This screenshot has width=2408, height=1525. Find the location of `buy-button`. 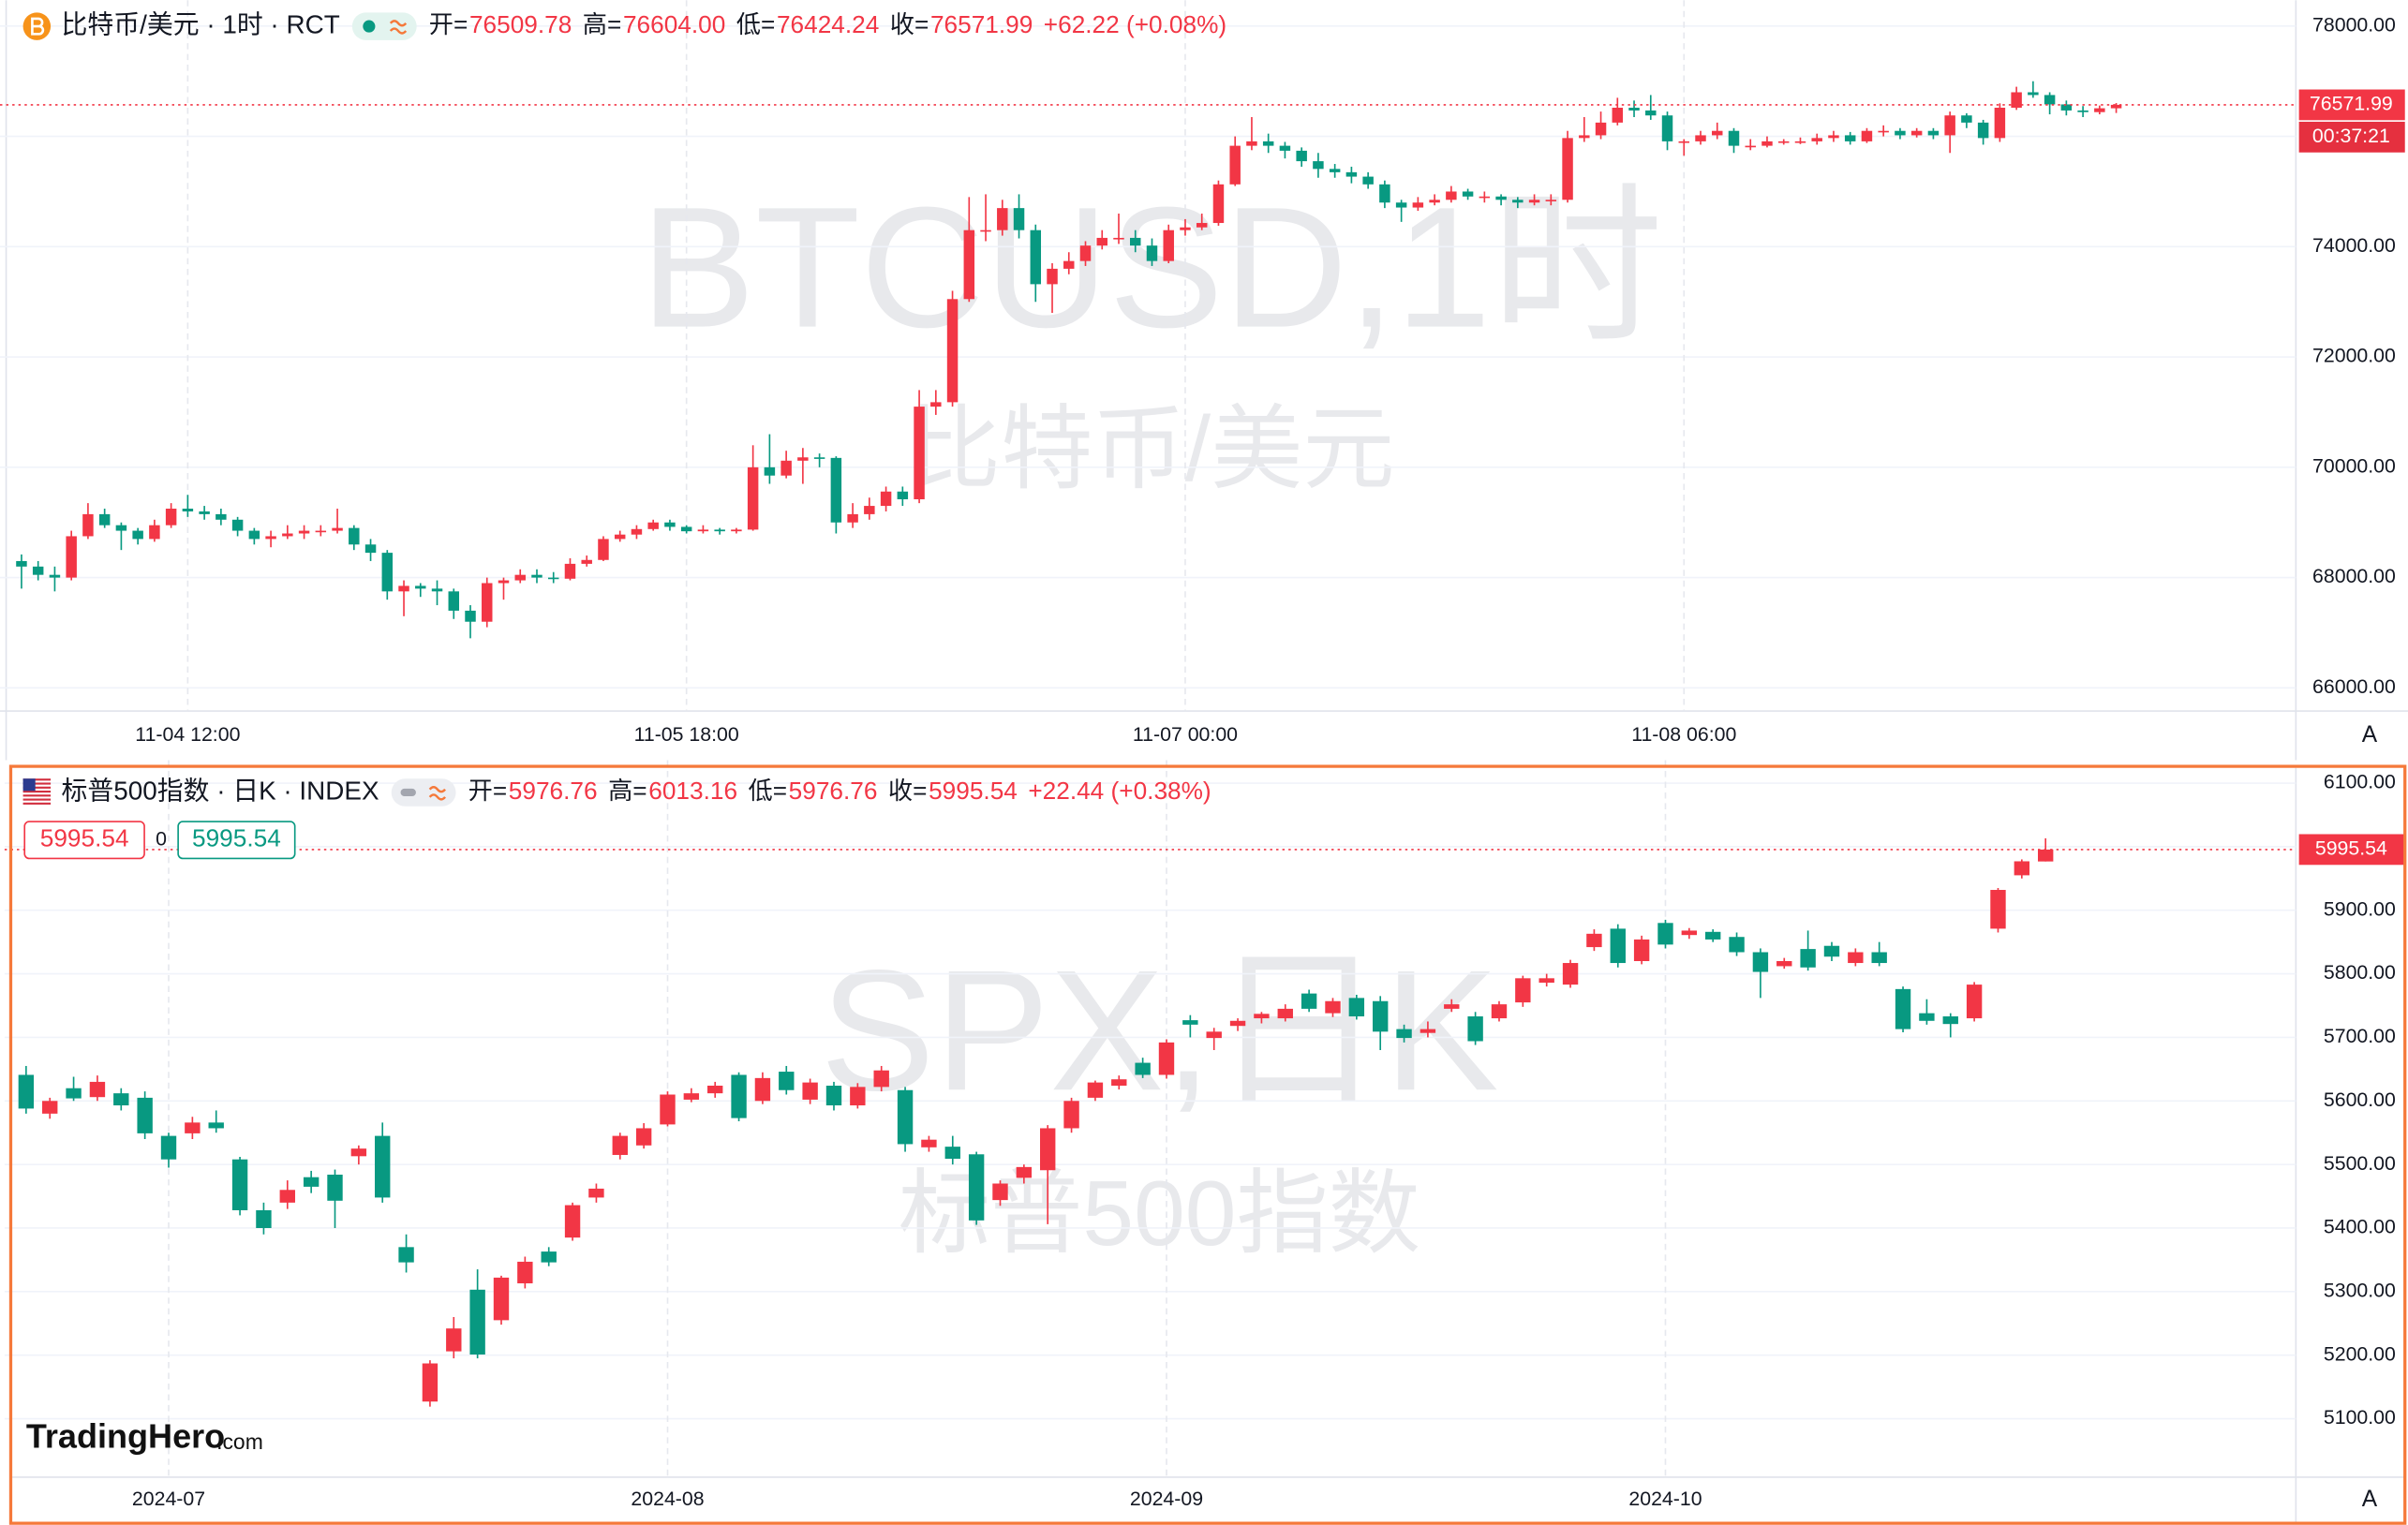

buy-button is located at coordinates (236, 841).